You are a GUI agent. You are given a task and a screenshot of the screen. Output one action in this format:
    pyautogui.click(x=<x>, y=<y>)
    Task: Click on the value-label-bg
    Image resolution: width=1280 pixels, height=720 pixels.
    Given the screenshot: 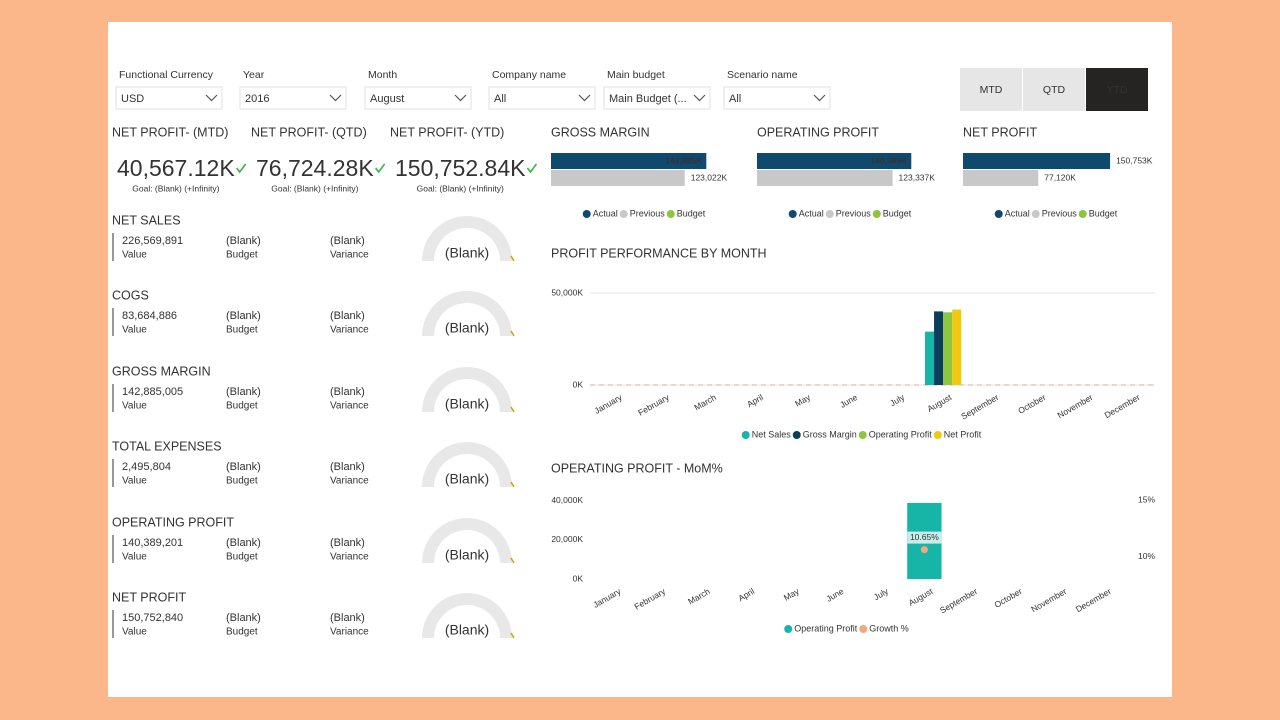 What is the action you would take?
    pyautogui.click(x=924, y=537)
    